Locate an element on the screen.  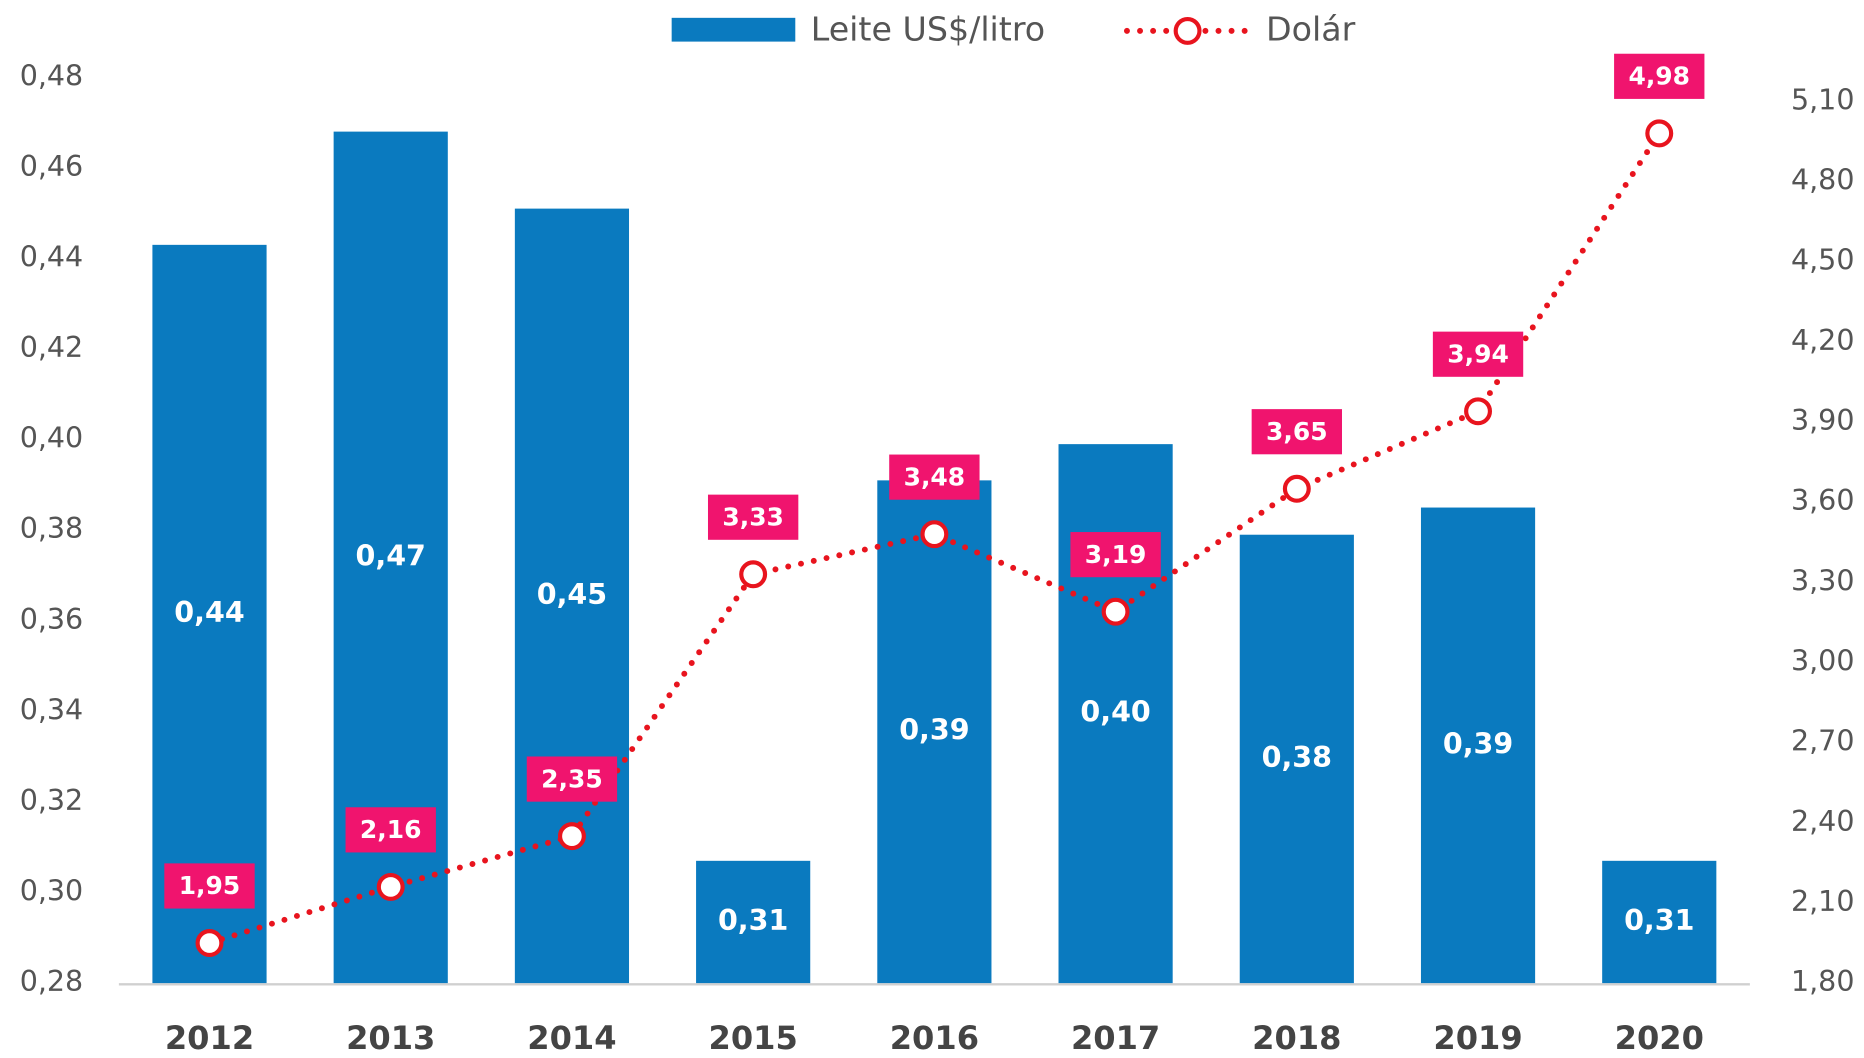
y2-tick-label: 2,40 is located at coordinates (1823, 821).